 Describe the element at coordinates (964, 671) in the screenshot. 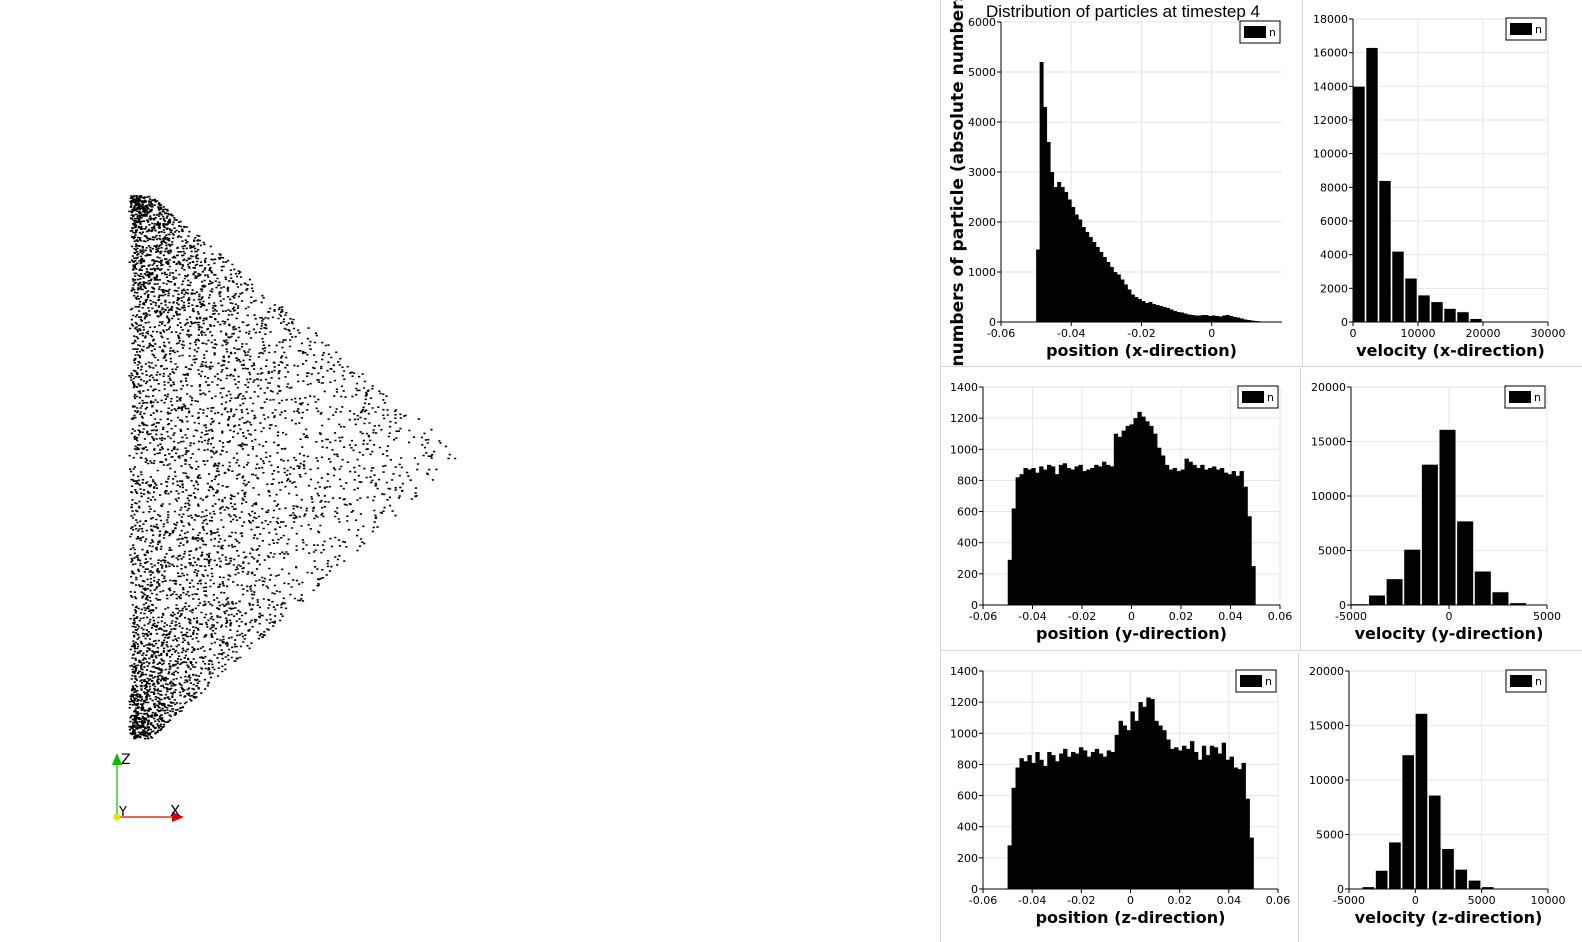

I see `y-tick-label: 1400` at that location.